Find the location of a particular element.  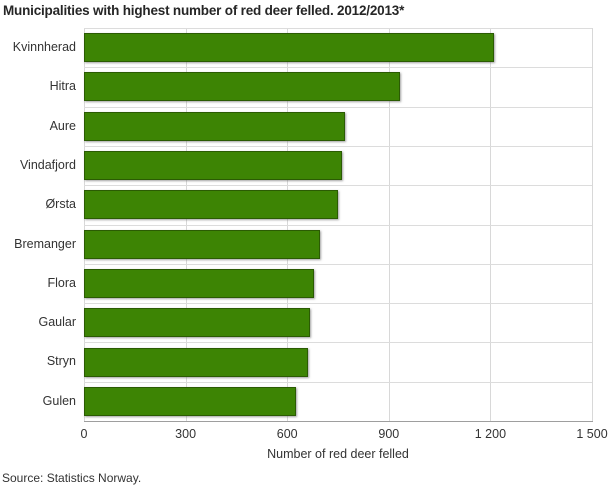

category-label: Ørsta is located at coordinates (60, 204).